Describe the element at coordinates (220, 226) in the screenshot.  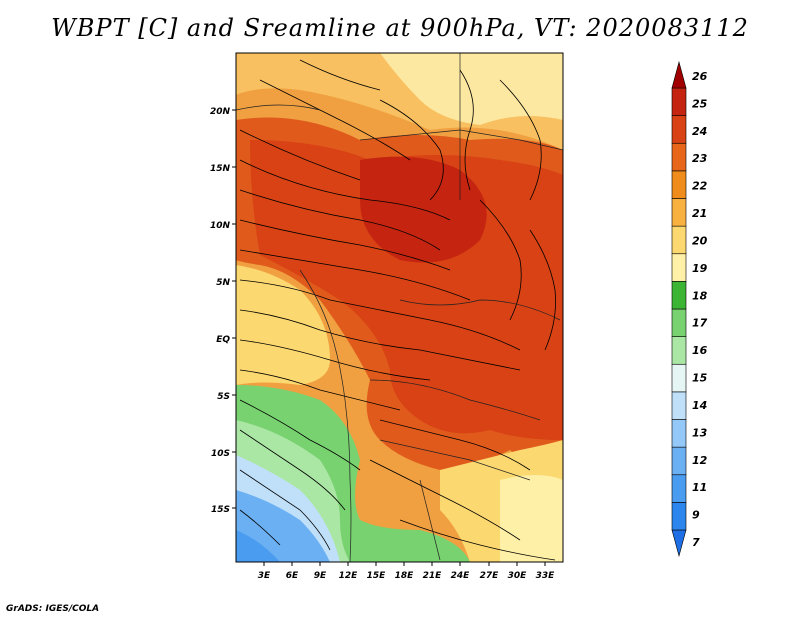
I see `lat-label-10n: 10N` at that location.